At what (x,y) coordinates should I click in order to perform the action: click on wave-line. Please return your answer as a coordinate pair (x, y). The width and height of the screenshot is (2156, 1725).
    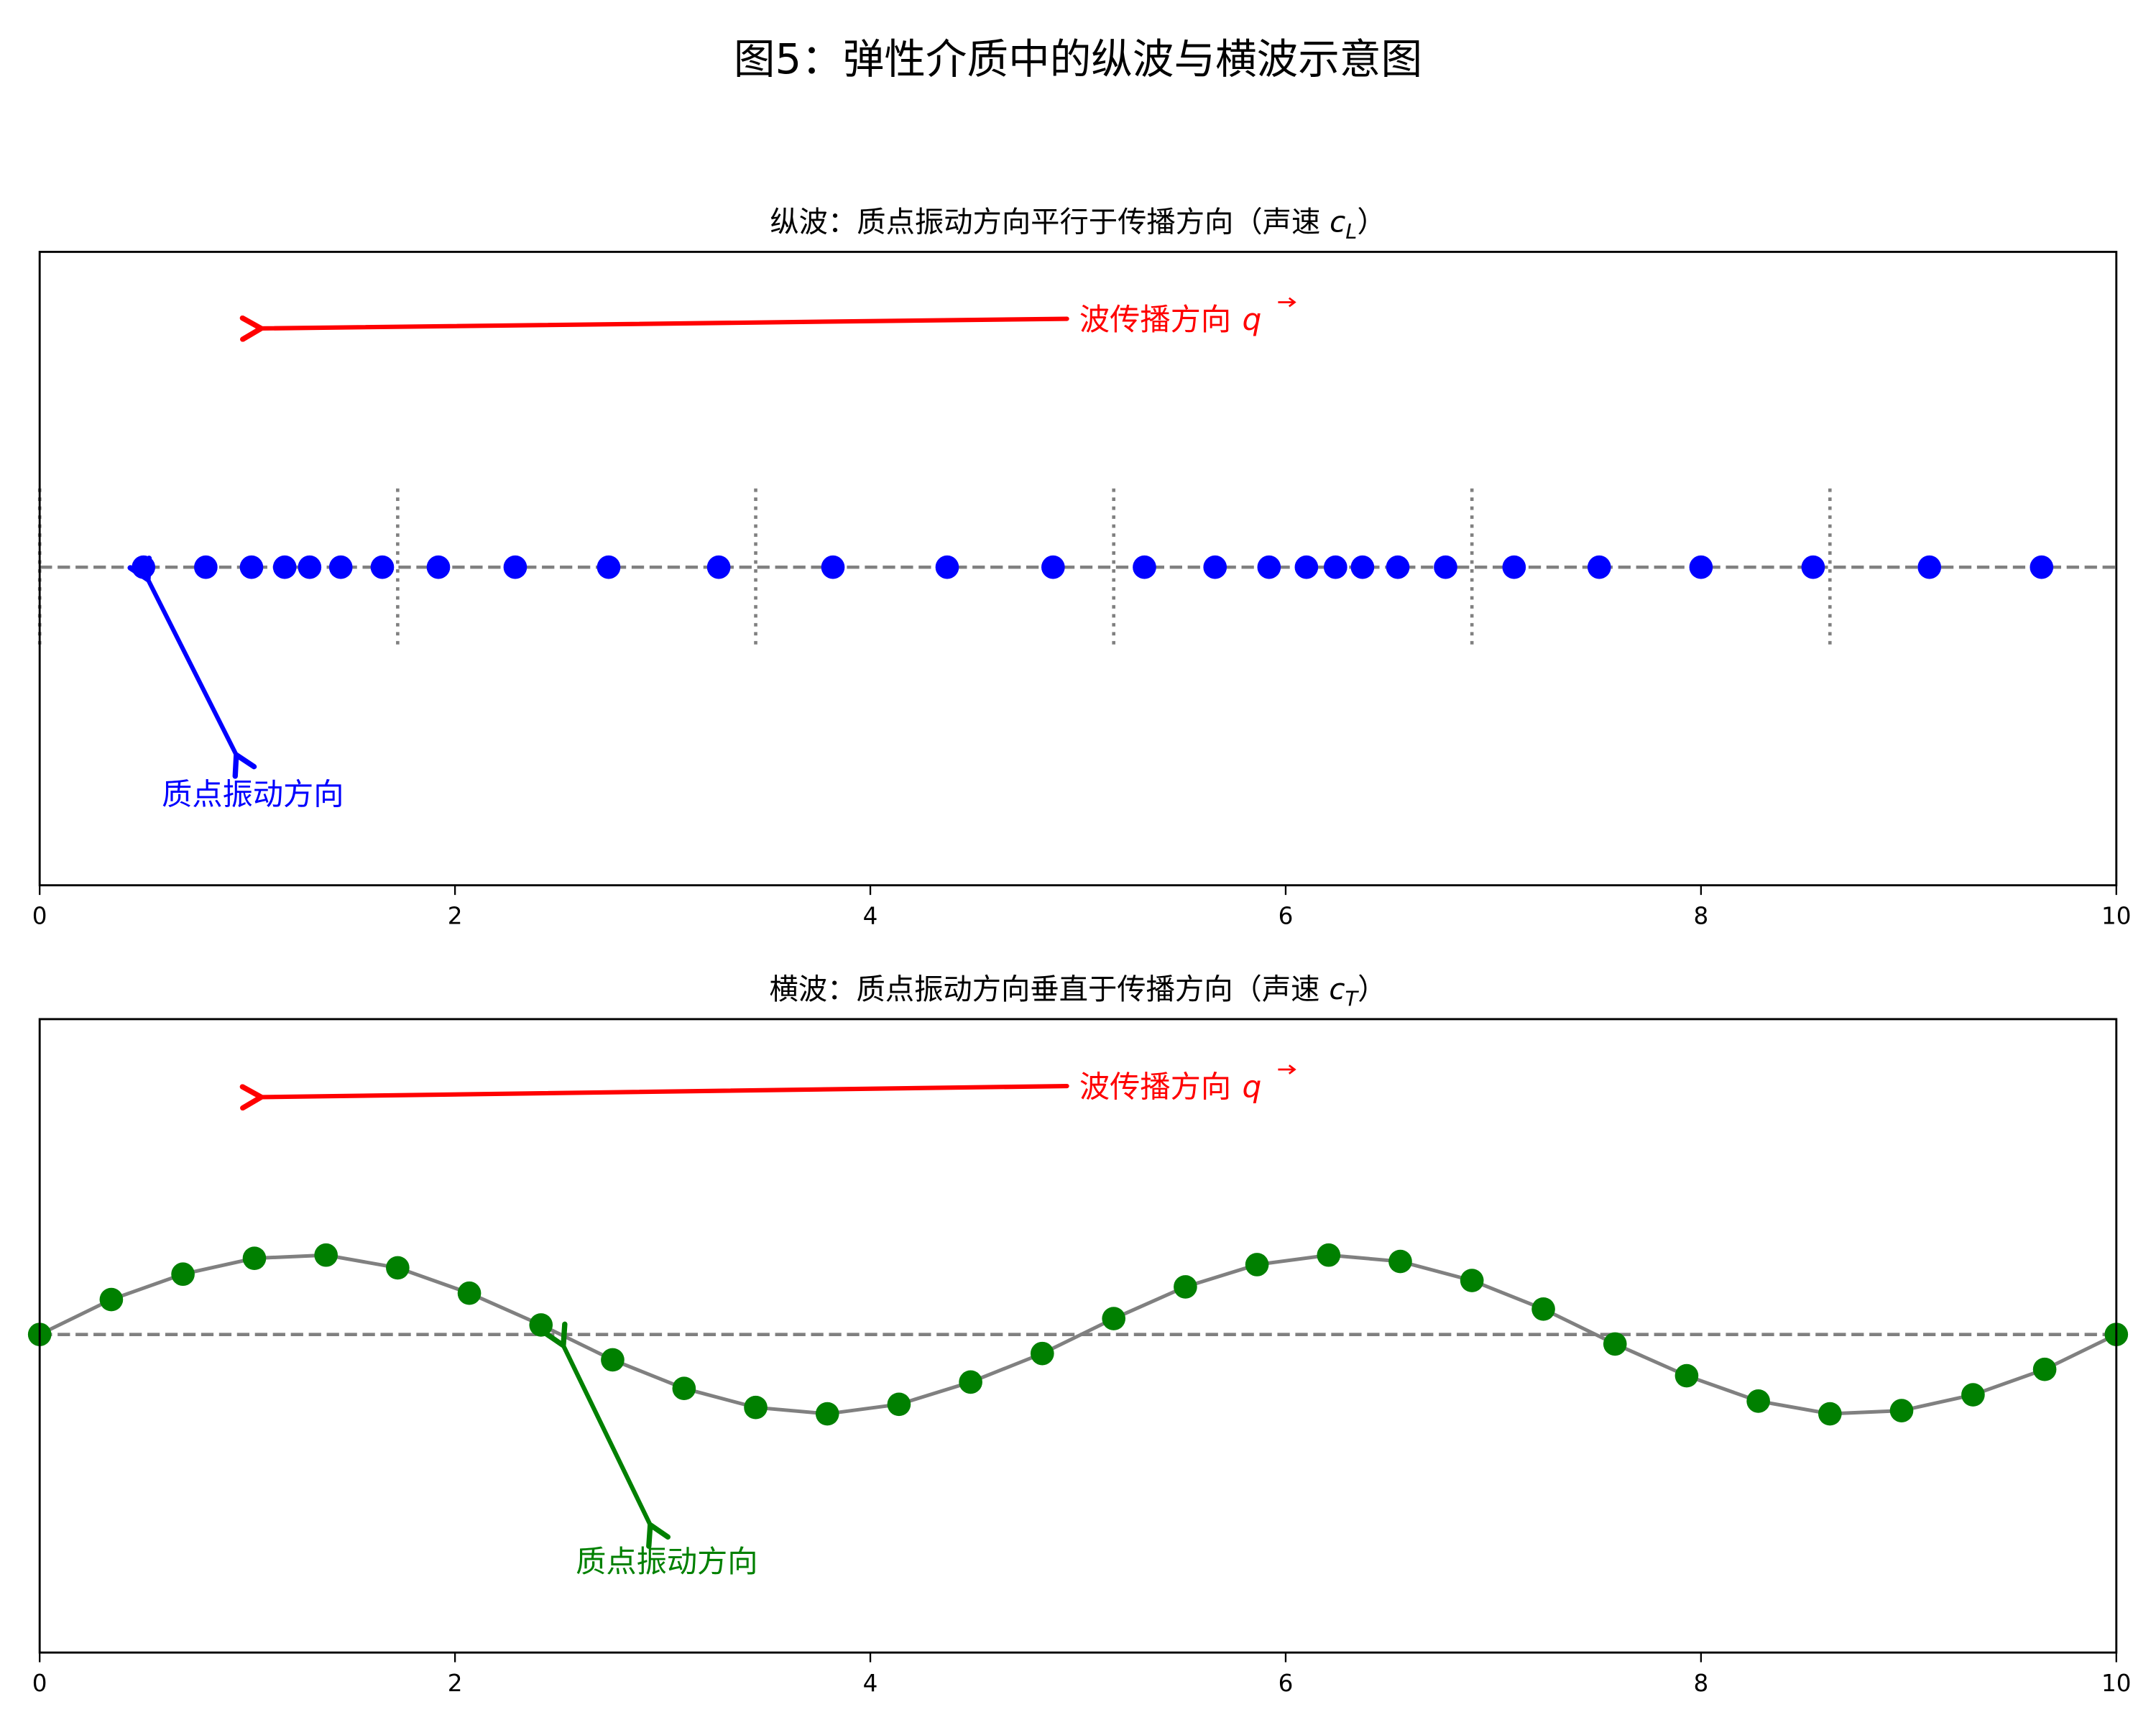
    Looking at the image, I should click on (1078, 1334).